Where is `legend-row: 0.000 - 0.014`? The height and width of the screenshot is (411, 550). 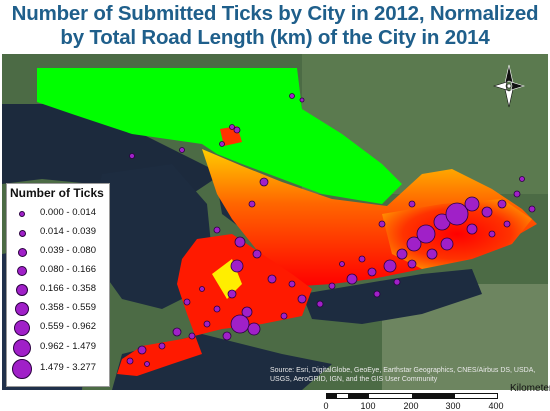 legend-row: 0.000 - 0.014 is located at coordinates (58, 213).